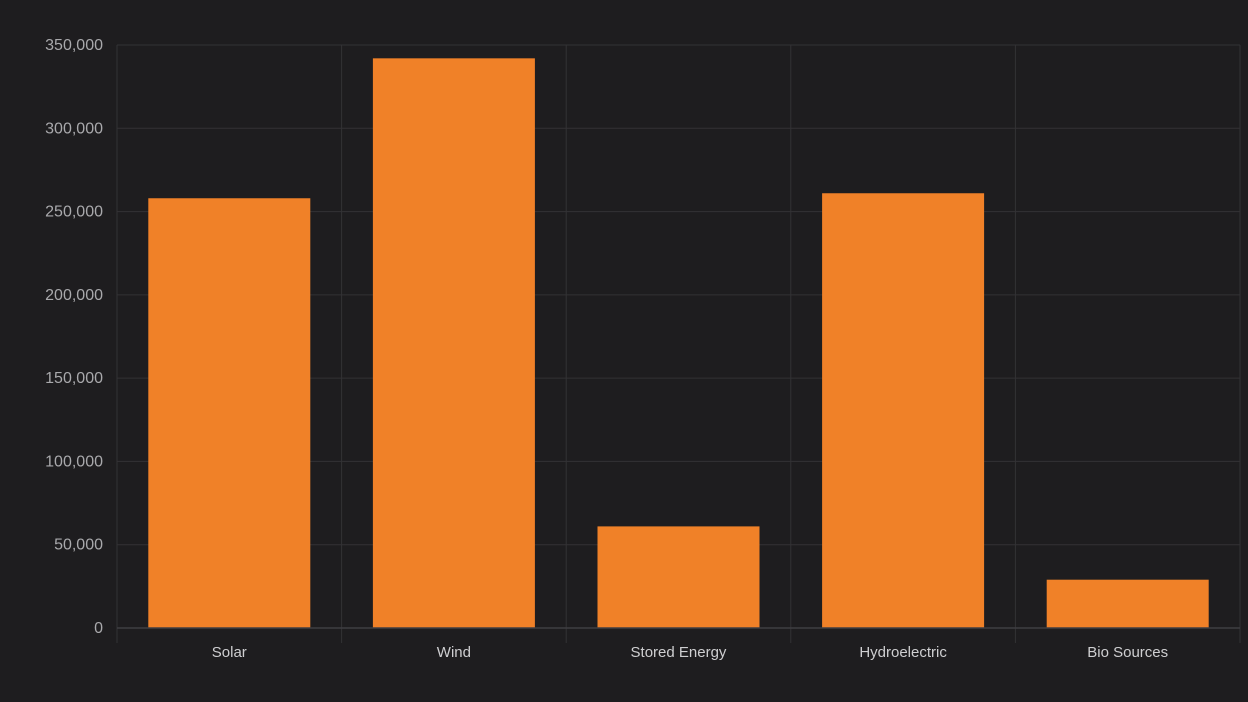 This screenshot has width=1248, height=702. Describe the element at coordinates (454, 652) in the screenshot. I see `x-tick-label: Wind` at that location.